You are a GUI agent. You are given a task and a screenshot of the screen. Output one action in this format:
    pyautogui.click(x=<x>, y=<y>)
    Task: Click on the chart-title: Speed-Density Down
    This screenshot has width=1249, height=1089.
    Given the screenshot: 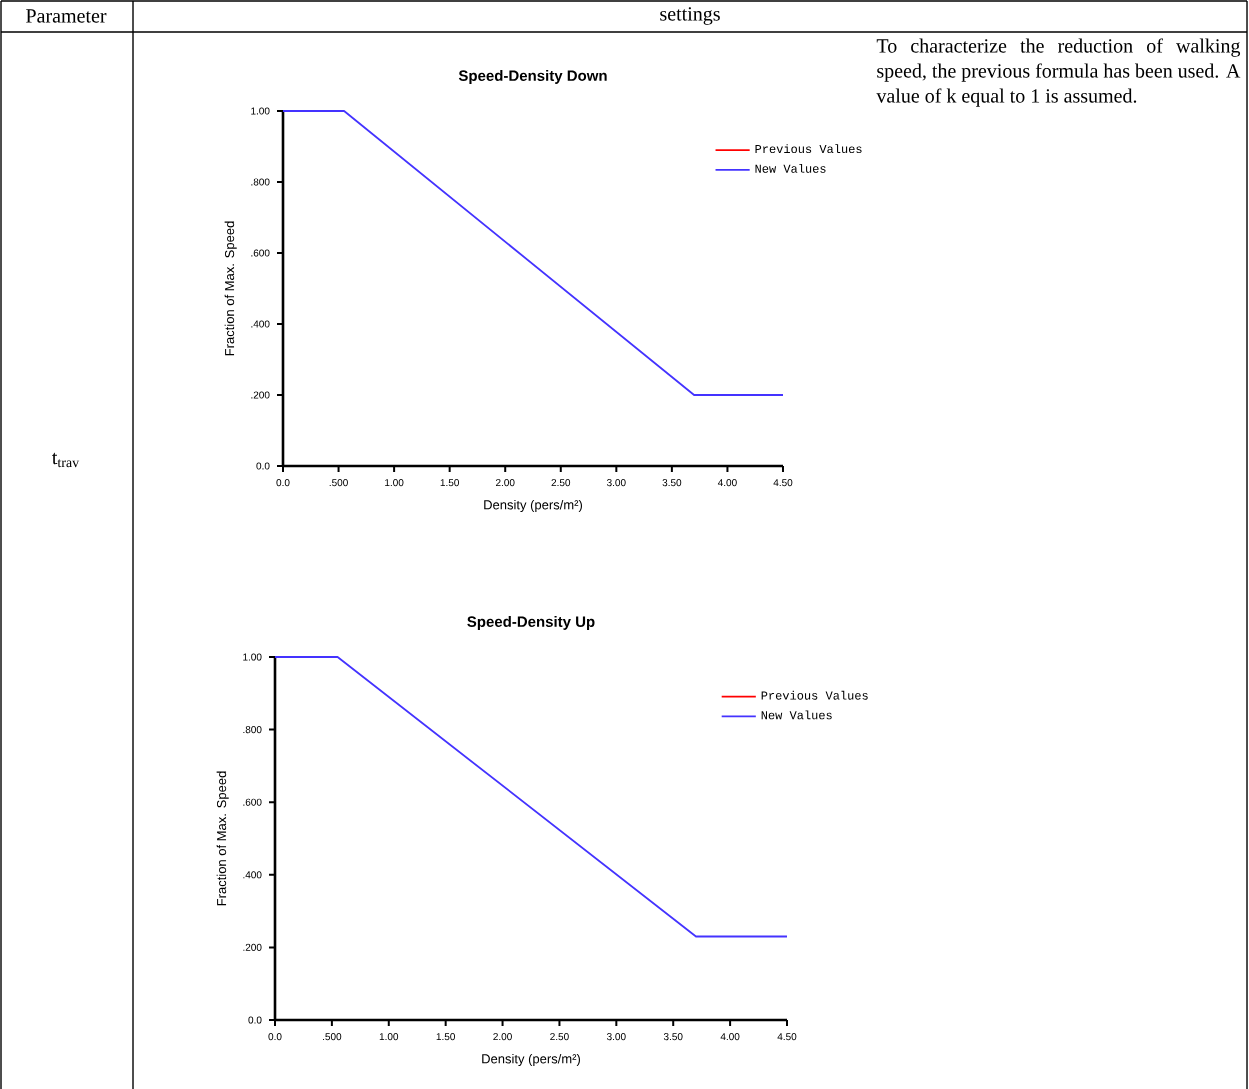 What is the action you would take?
    pyautogui.click(x=532, y=76)
    